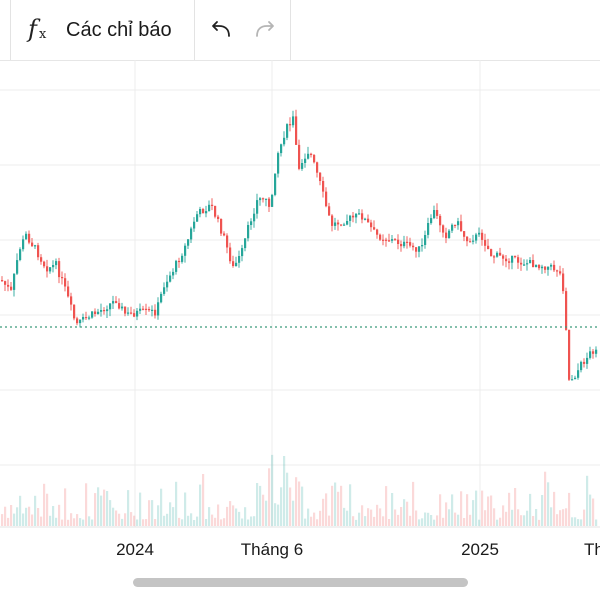  Describe the element at coordinates (592, 549) in the screenshot. I see `x-tick-label: Th` at that location.